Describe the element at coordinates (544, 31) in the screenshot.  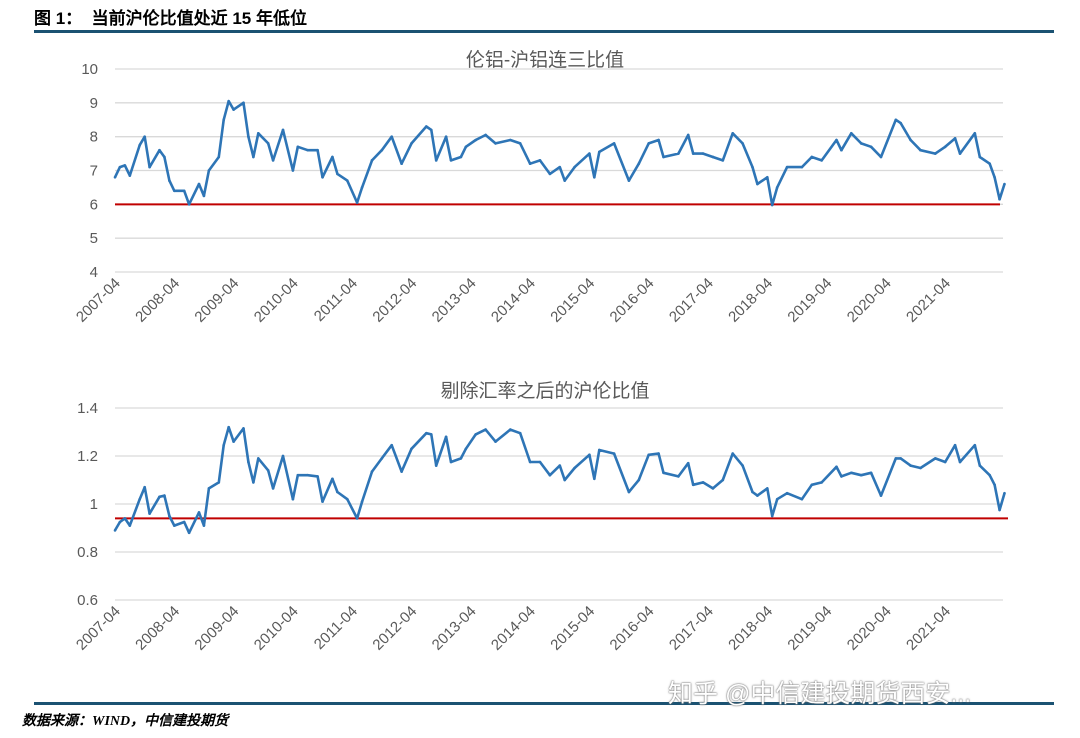
I see `top-rule` at that location.